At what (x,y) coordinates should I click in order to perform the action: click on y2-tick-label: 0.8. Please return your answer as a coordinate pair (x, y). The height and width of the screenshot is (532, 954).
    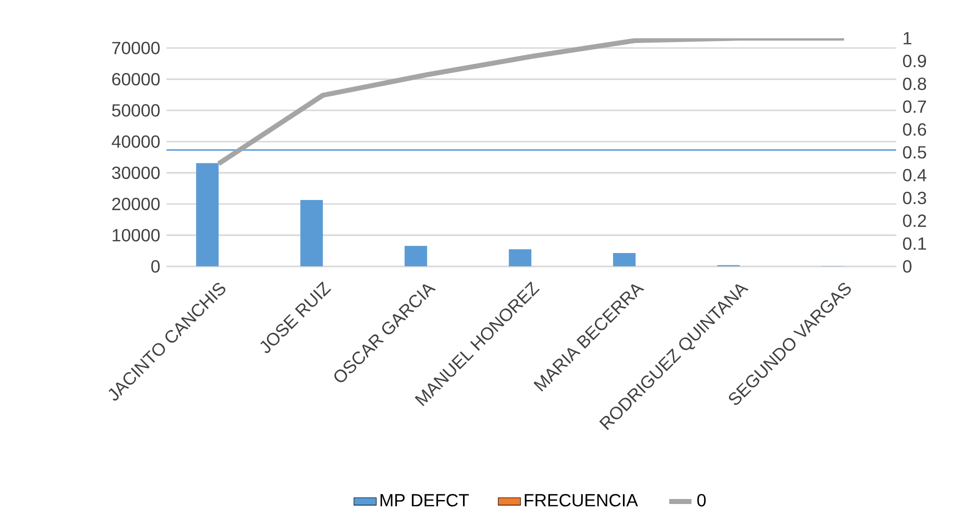
    Looking at the image, I should click on (914, 84).